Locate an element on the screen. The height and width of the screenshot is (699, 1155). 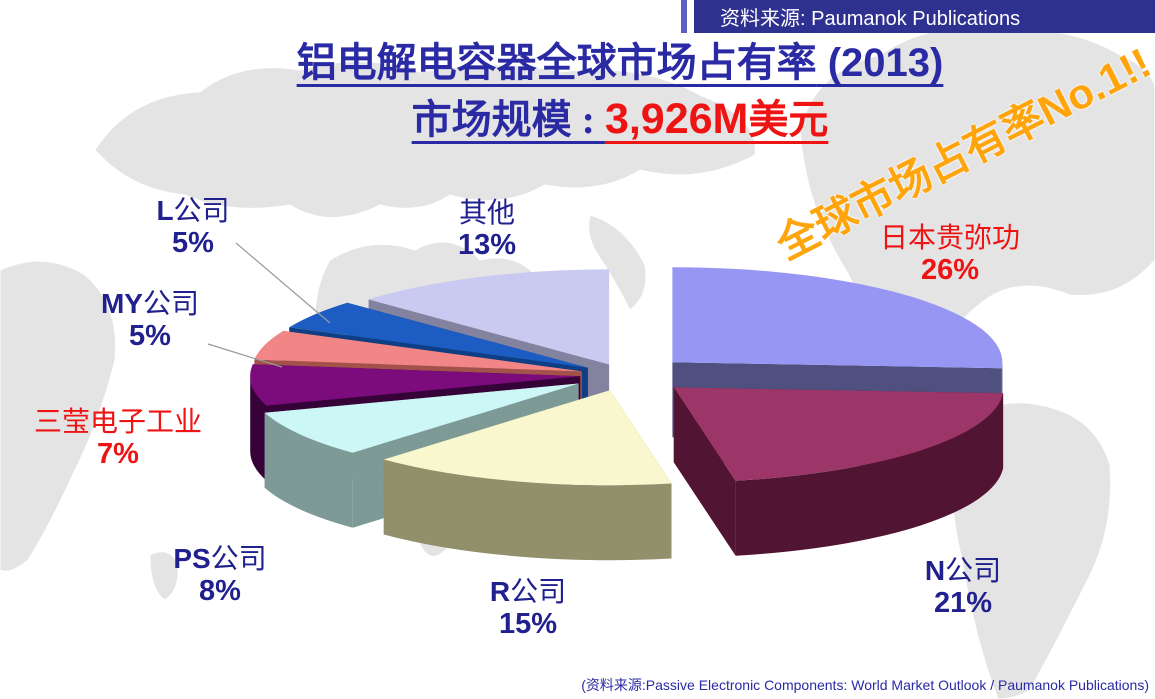
title-year: (2013) is located at coordinates (880, 63).